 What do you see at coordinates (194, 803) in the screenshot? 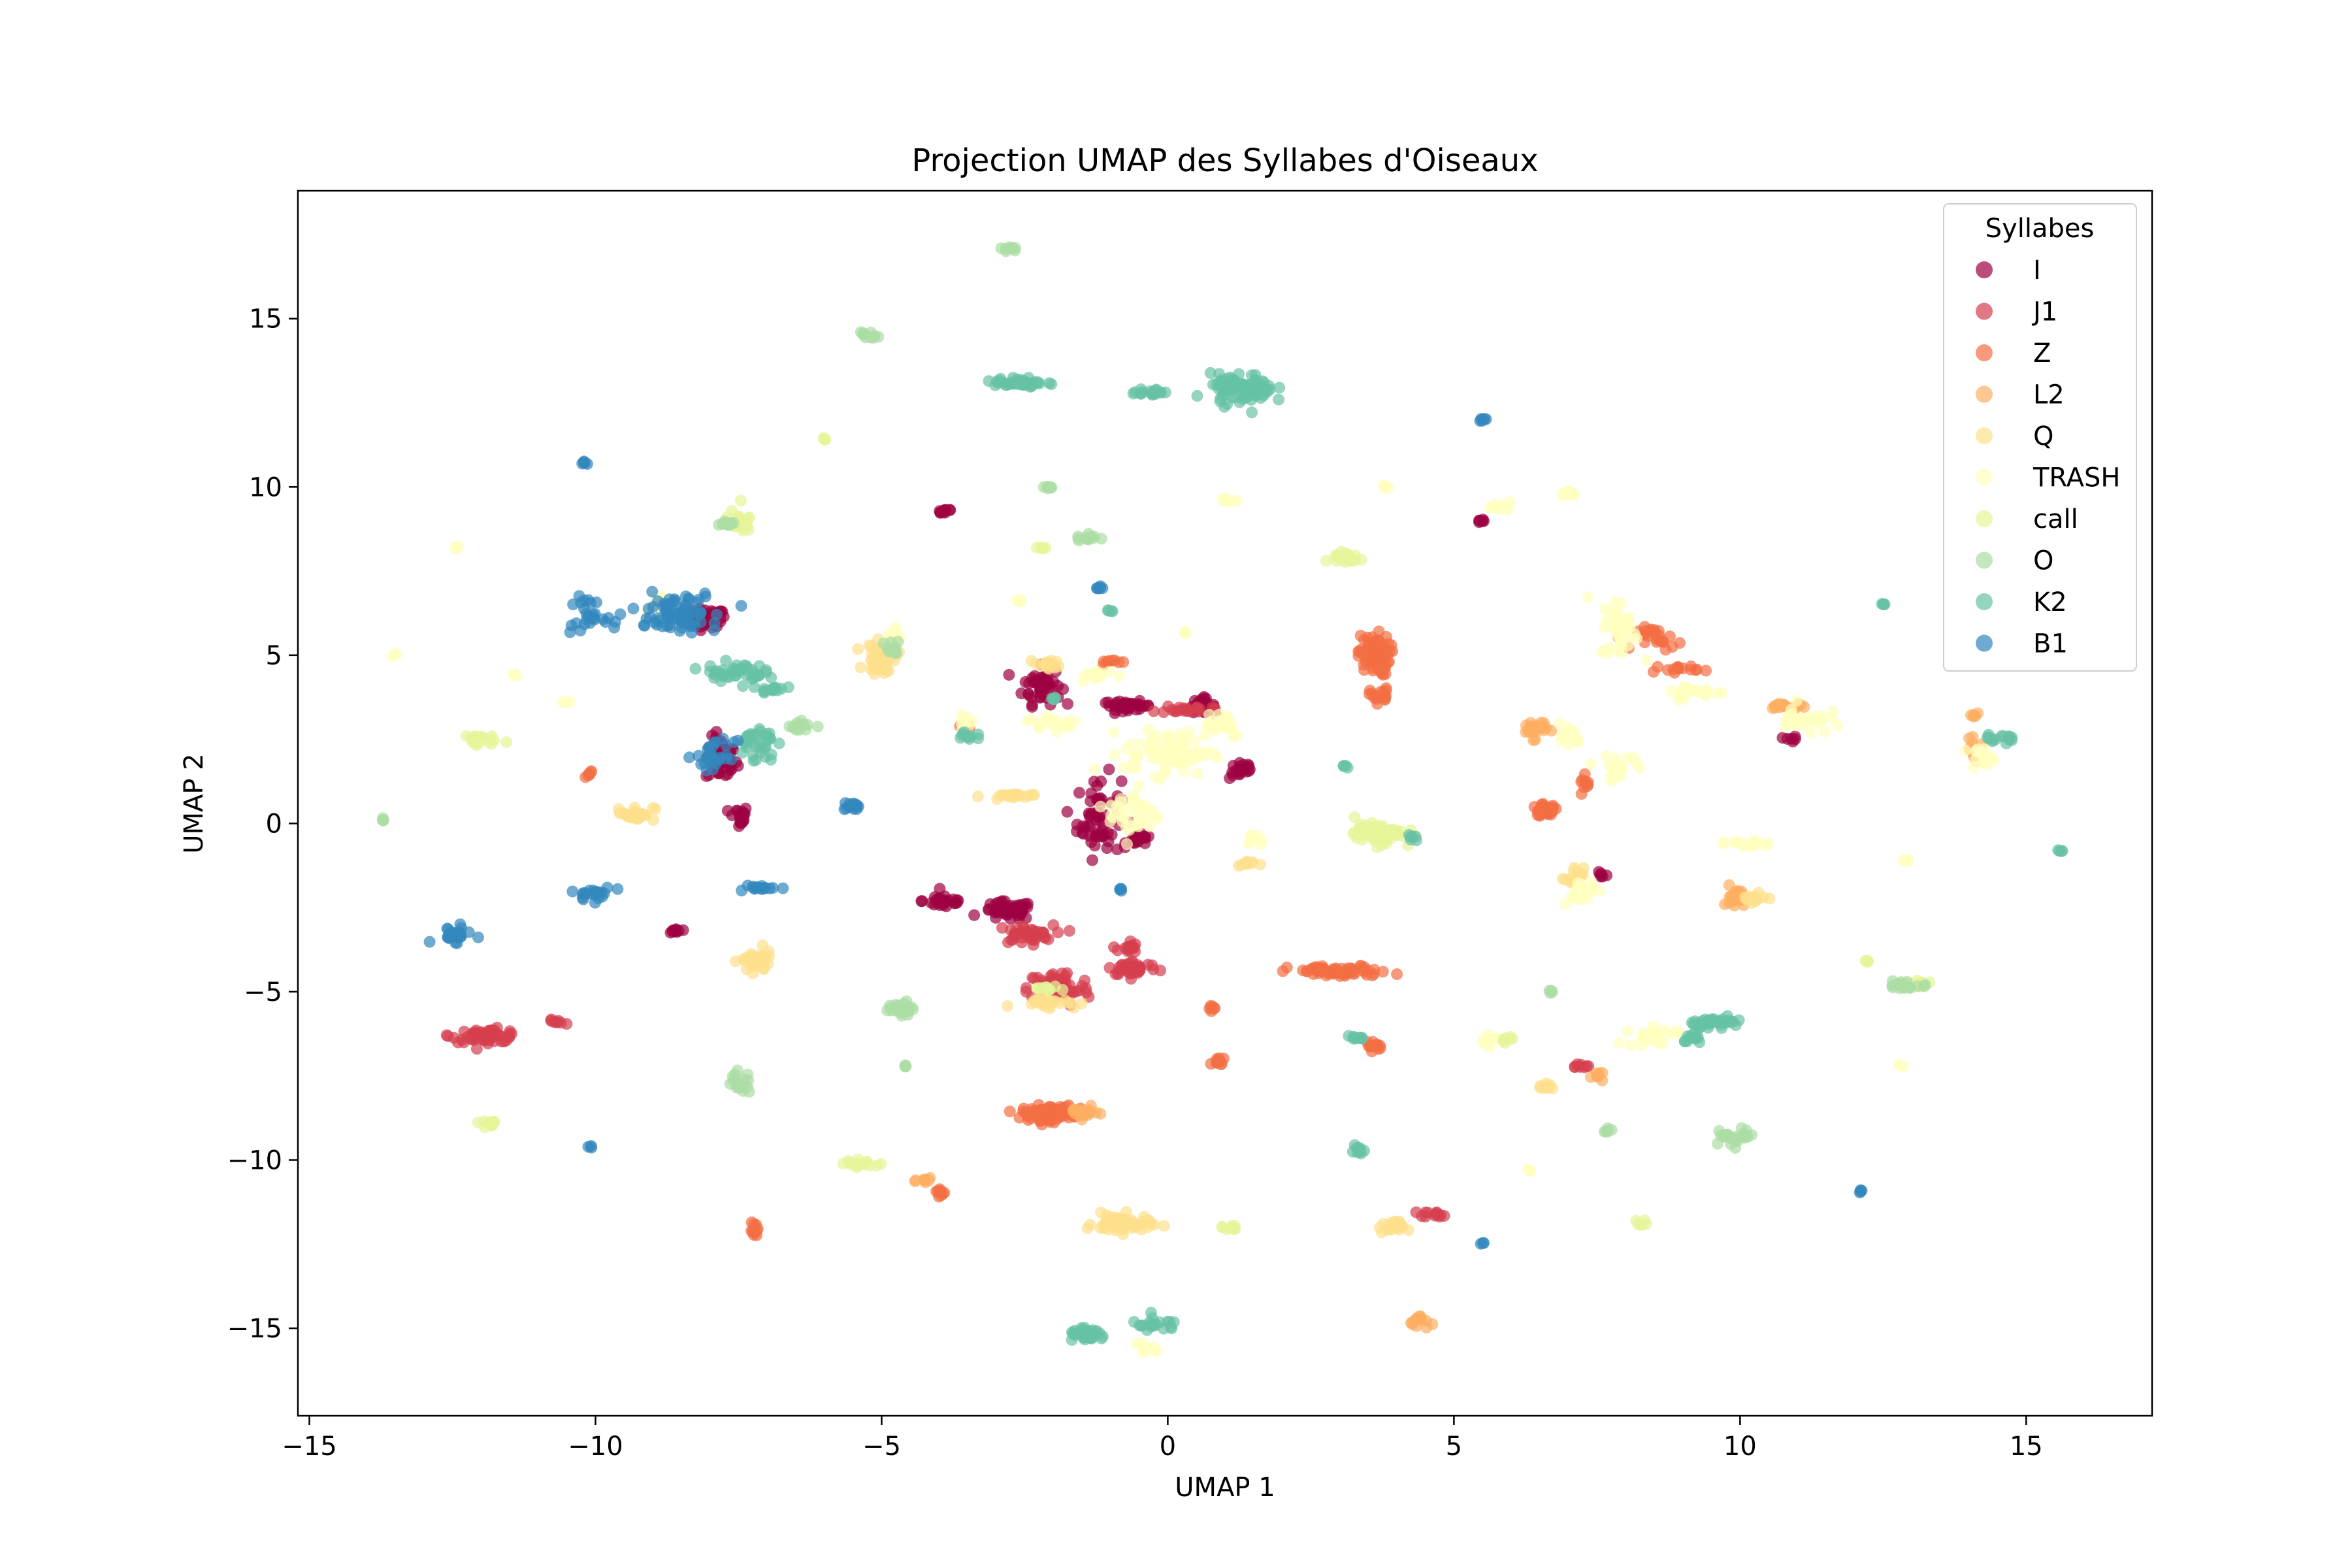
I see `y-axis-label: UMAP 2` at bounding box center [194, 803].